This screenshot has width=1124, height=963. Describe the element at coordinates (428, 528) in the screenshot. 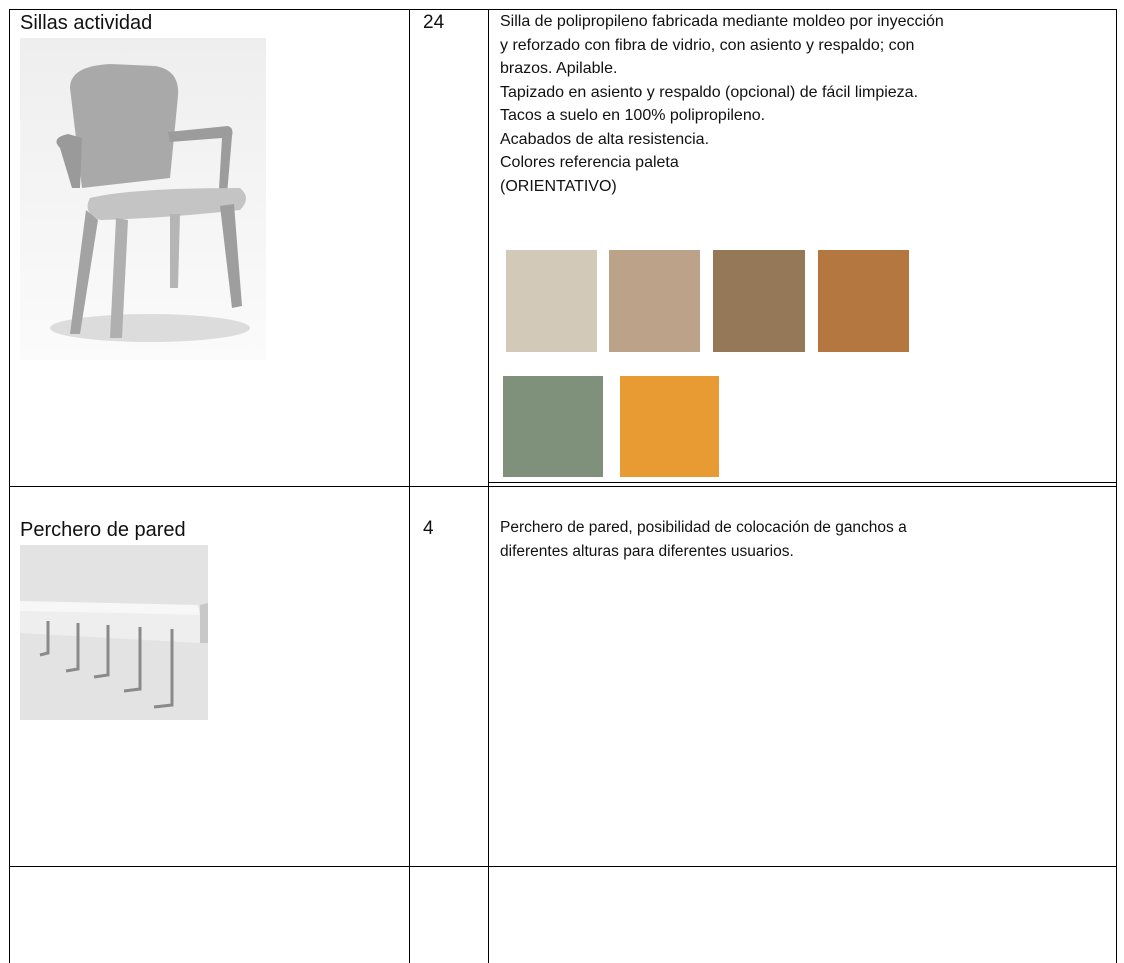

I see `quantity: 4` at that location.